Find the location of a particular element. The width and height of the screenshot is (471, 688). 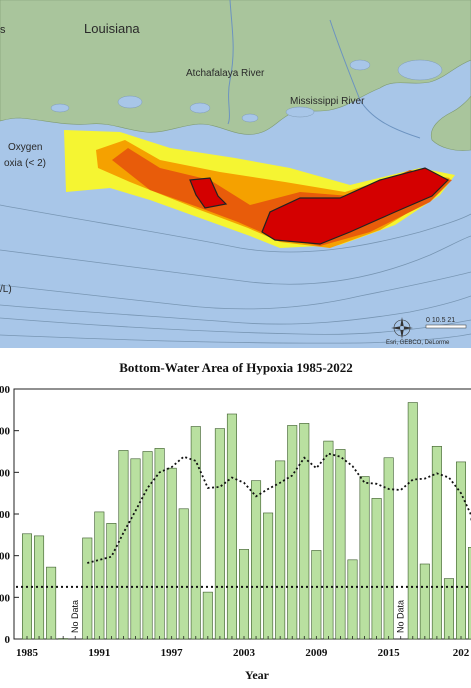

hypoxia-red-west is located at coordinates (208, 193).